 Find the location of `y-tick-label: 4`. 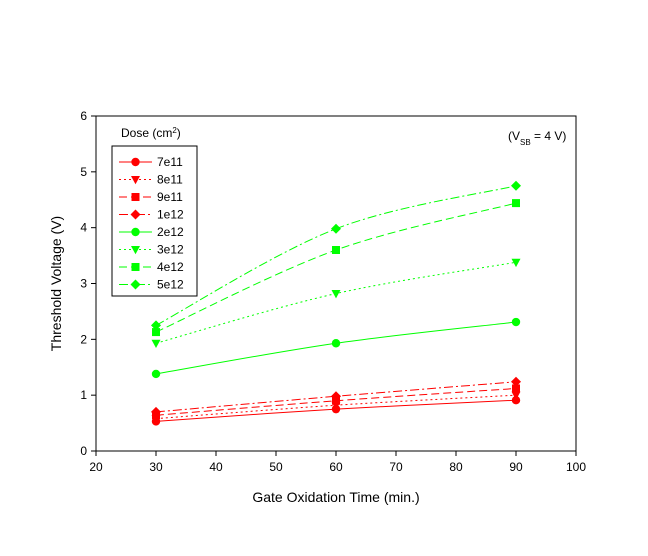

y-tick-label: 4 is located at coordinates (83, 228).